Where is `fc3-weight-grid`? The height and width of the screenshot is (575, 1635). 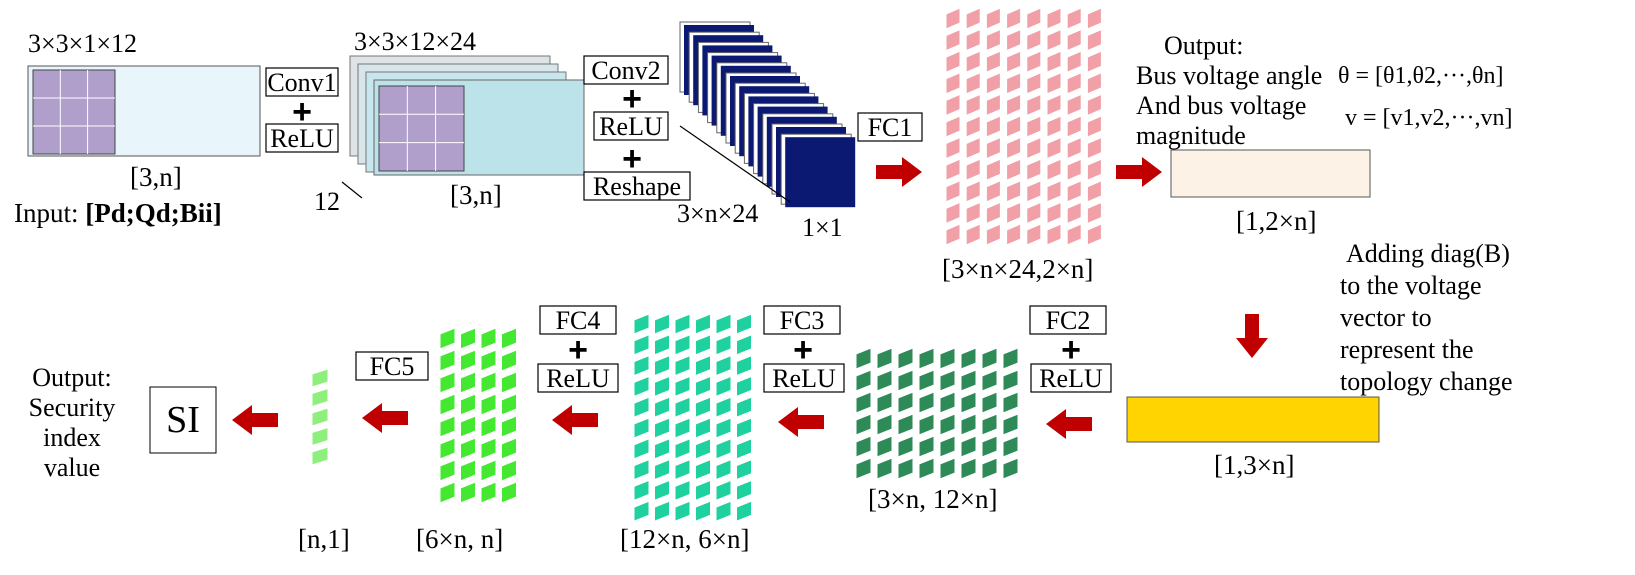 fc3-weight-grid is located at coordinates (692, 417).